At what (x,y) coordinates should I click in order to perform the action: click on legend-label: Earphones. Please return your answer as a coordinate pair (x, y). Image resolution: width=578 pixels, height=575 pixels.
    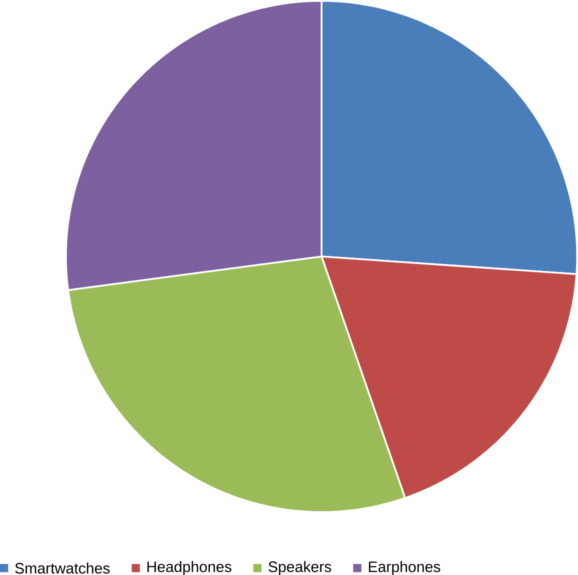
    Looking at the image, I should click on (404, 567).